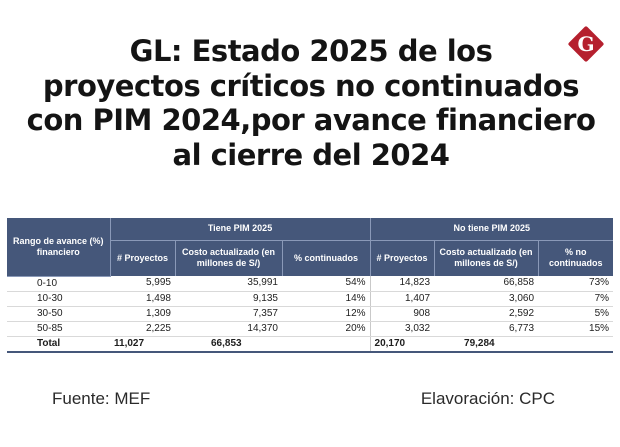 The height and width of the screenshot is (447, 620). I want to click on table-cell: 30-50, so click(58, 314).